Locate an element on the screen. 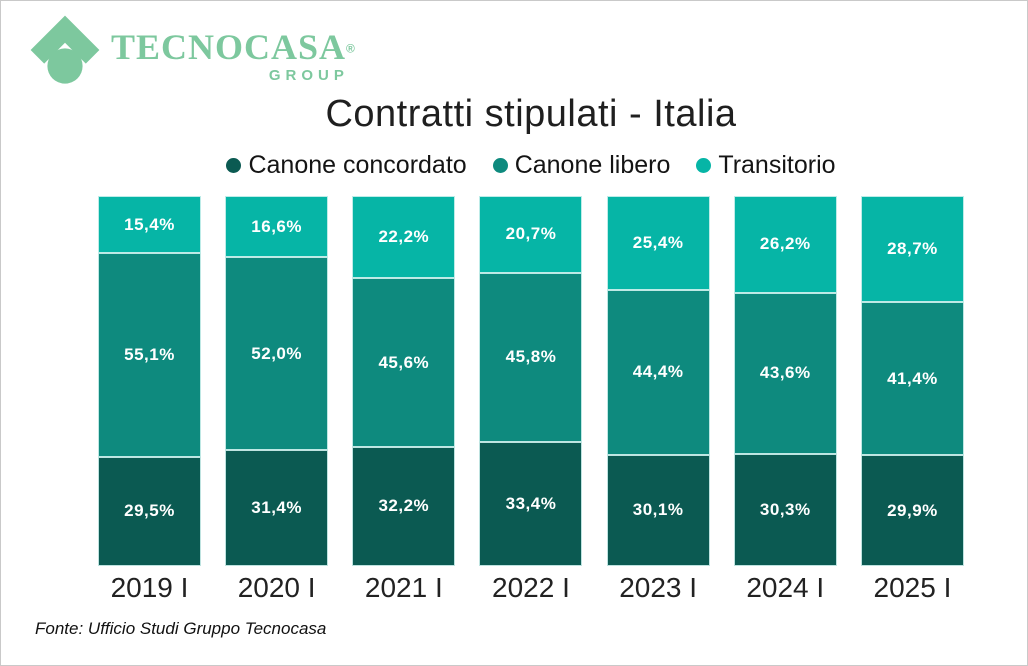 The image size is (1028, 666). bar-segment: 20,7% is located at coordinates (531, 234).